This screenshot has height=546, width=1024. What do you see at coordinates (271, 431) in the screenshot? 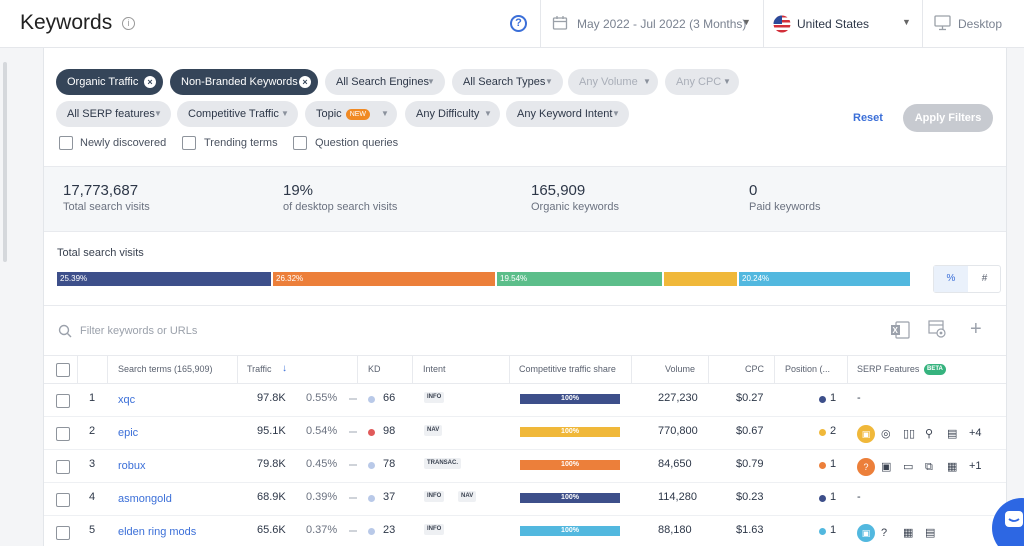
I see `traffic-value: 95.1K` at bounding box center [271, 431].